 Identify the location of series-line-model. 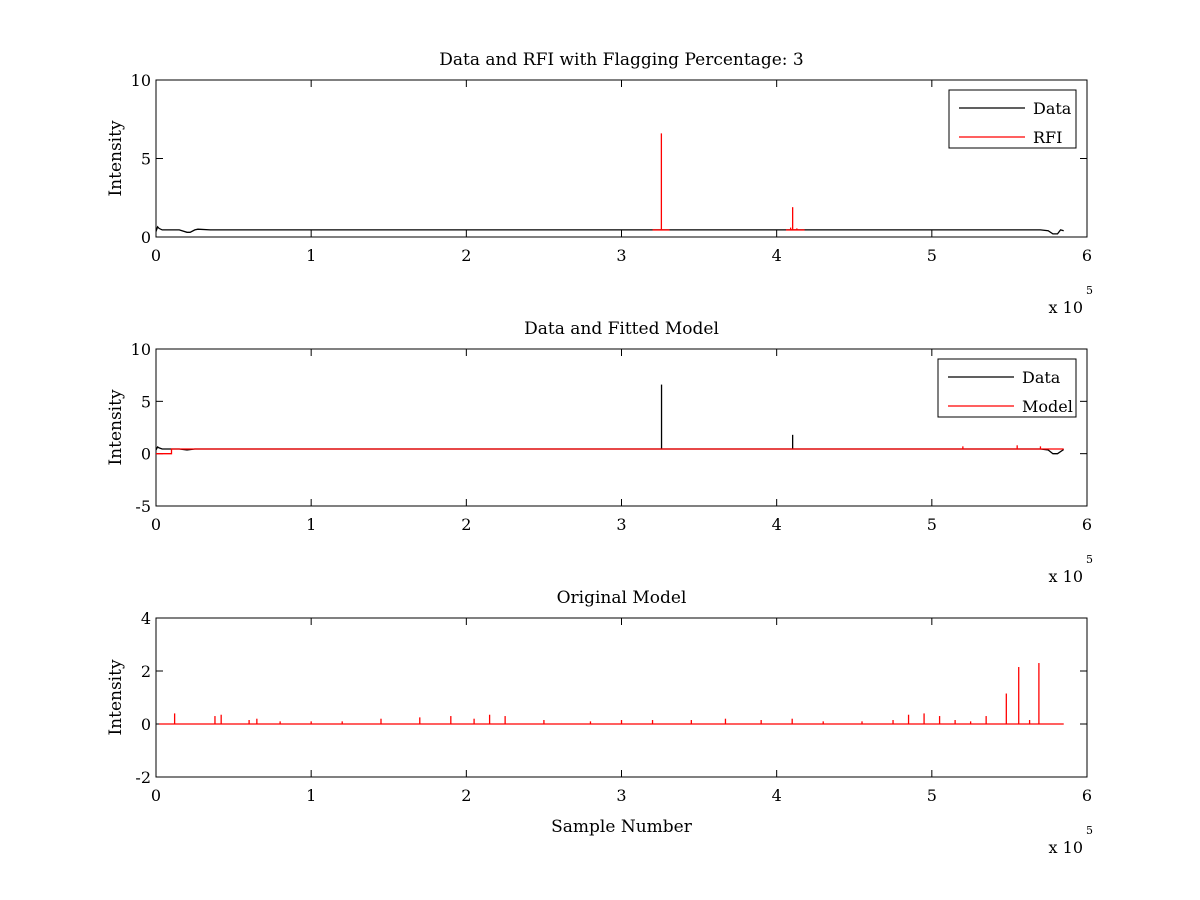
(610, 451).